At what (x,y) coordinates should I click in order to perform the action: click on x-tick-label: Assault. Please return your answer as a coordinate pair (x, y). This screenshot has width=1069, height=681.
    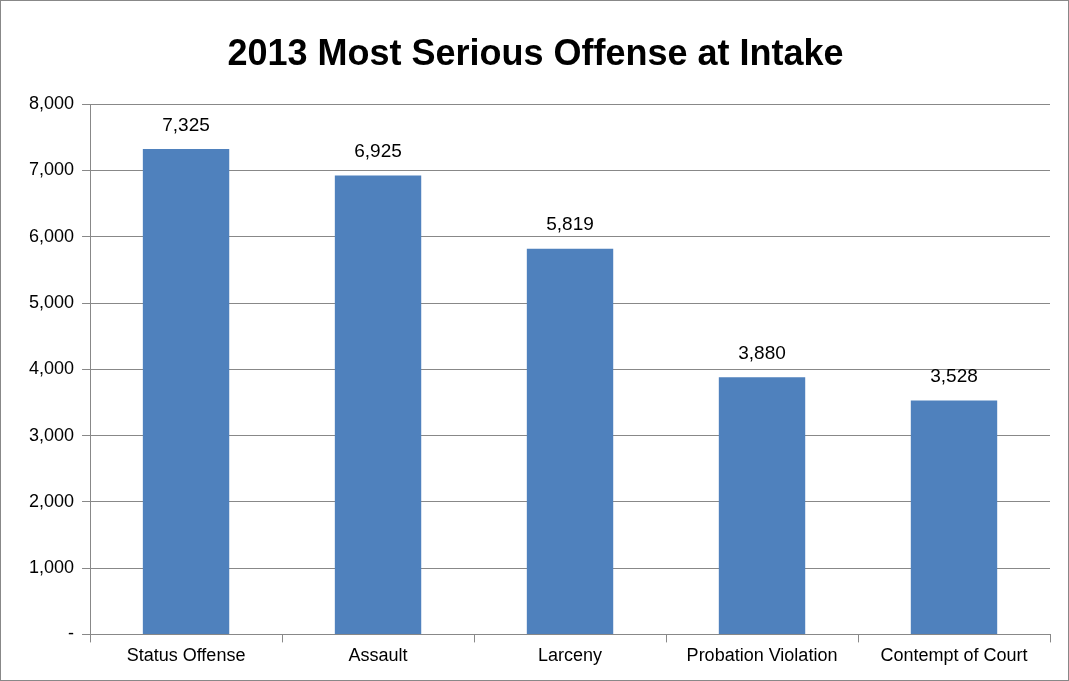
    Looking at the image, I should click on (378, 655).